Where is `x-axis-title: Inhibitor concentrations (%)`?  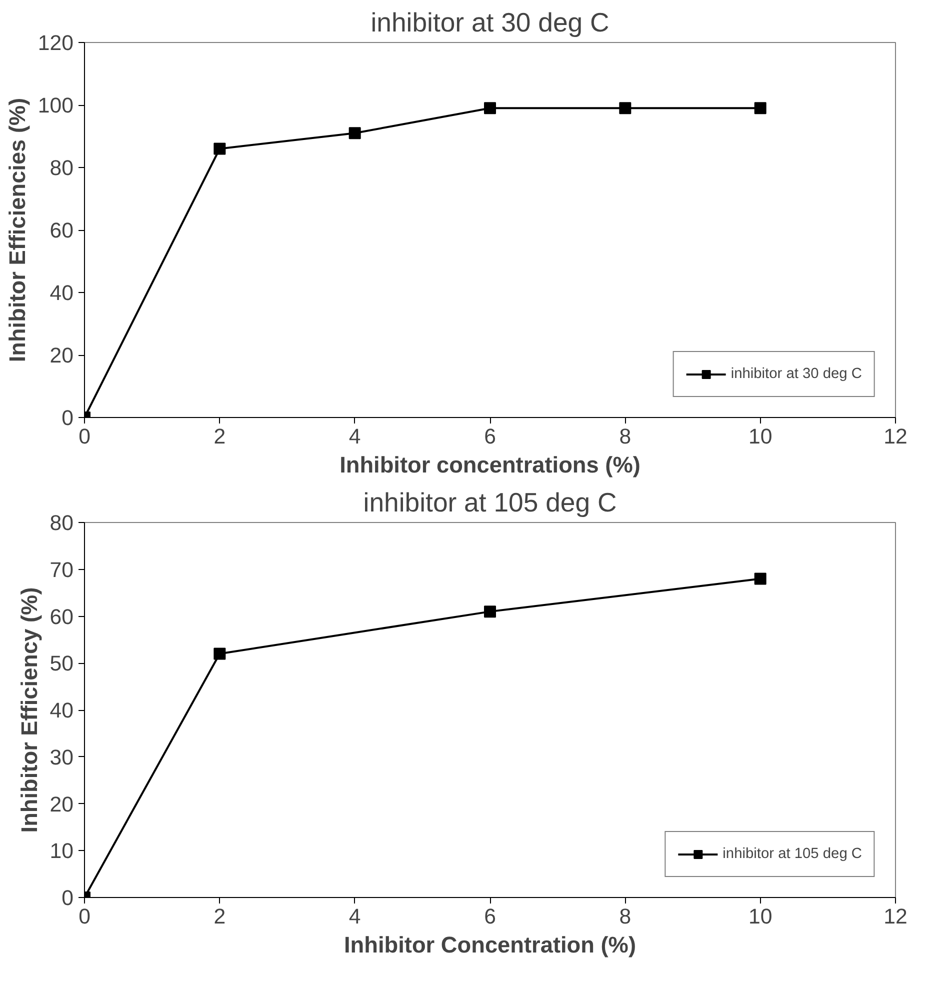
x-axis-title: Inhibitor concentrations (%) is located at coordinates (490, 465).